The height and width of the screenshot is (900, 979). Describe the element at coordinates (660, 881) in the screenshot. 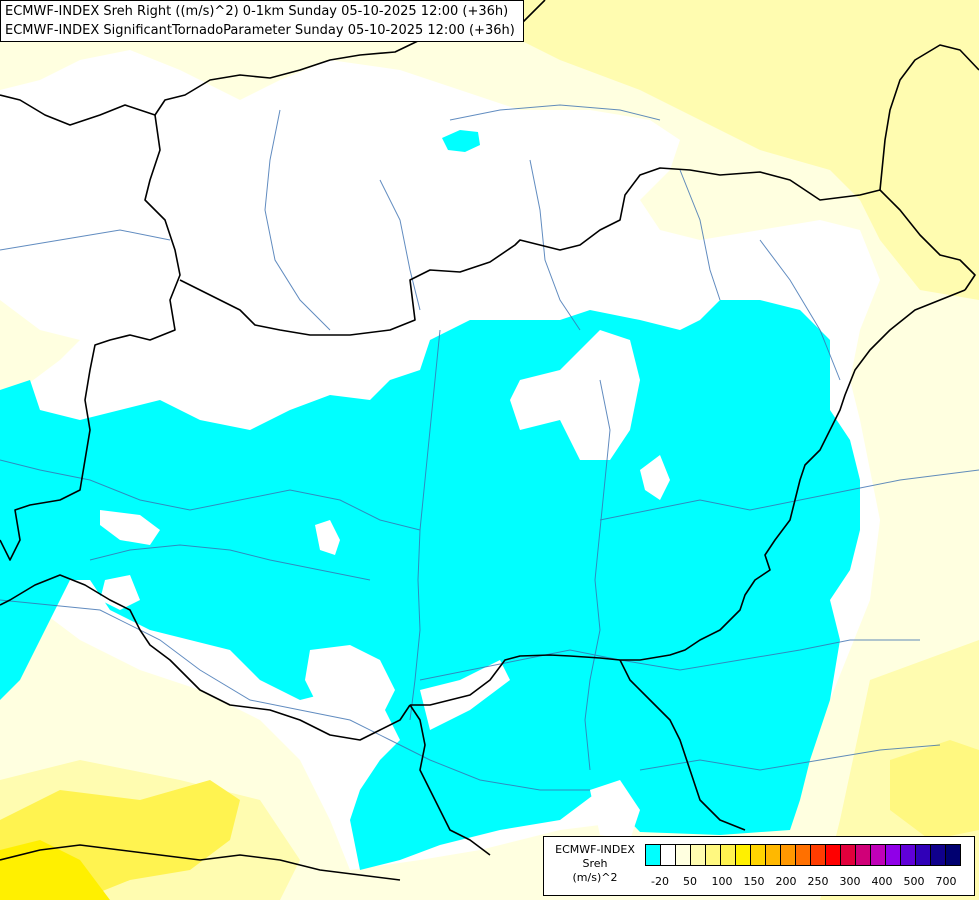

I see `legend-tick-label: -20` at that location.